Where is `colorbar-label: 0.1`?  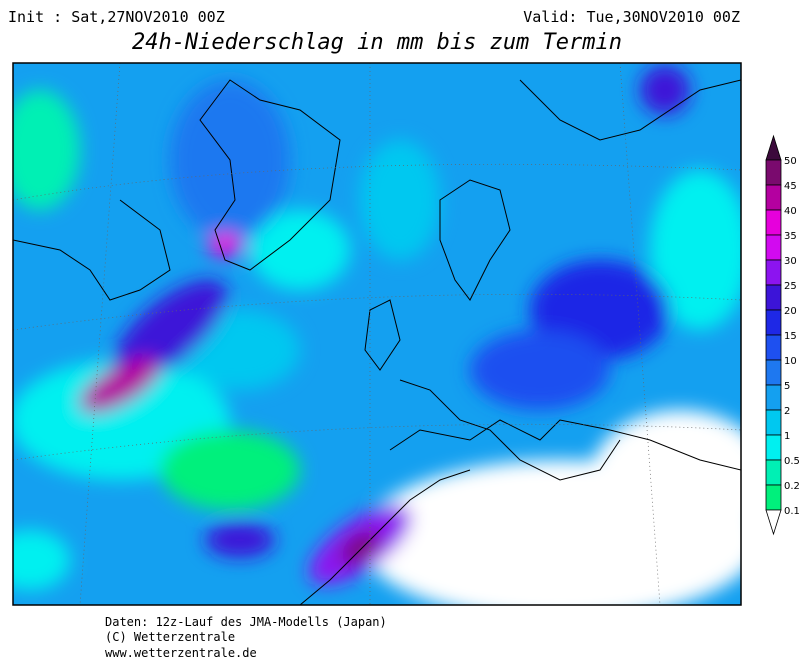 colorbar-label: 0.1 is located at coordinates (792, 511).